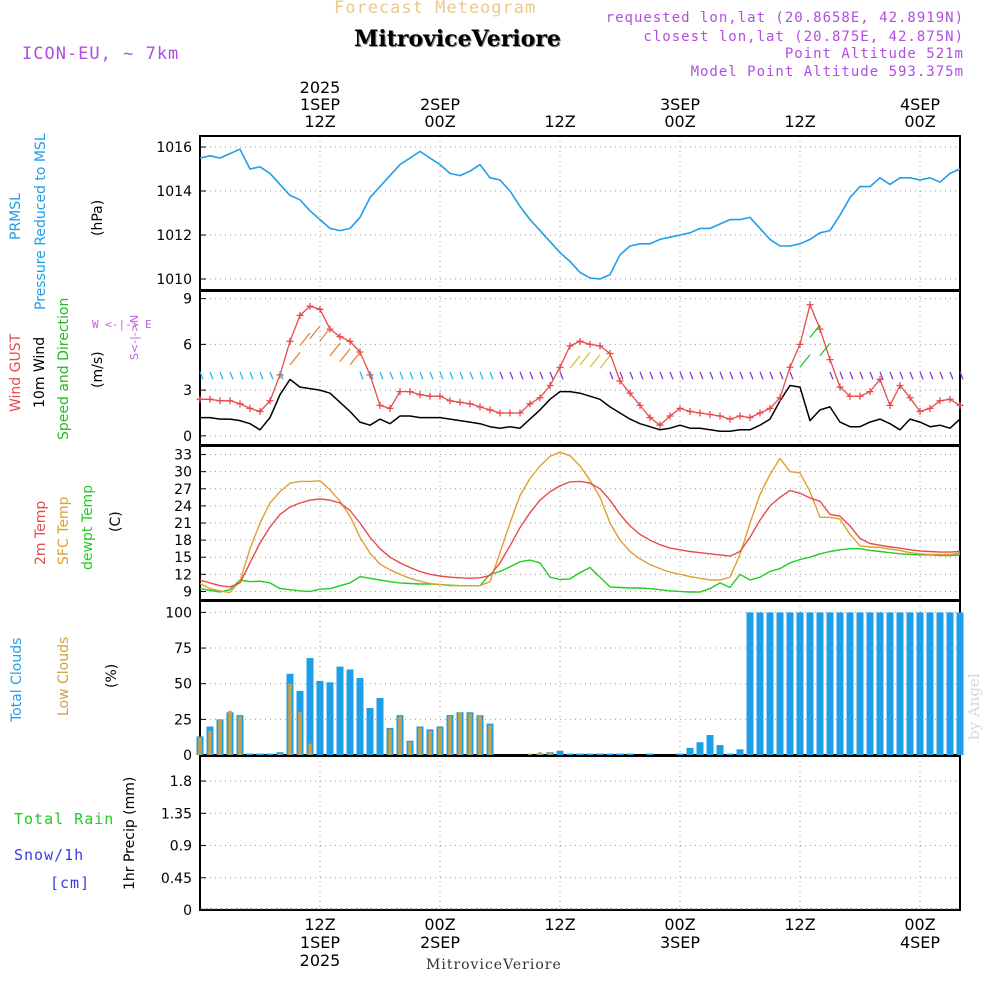  What do you see at coordinates (439, 121) in the screenshot?
I see `top-hour-label: 00Z` at bounding box center [439, 121].